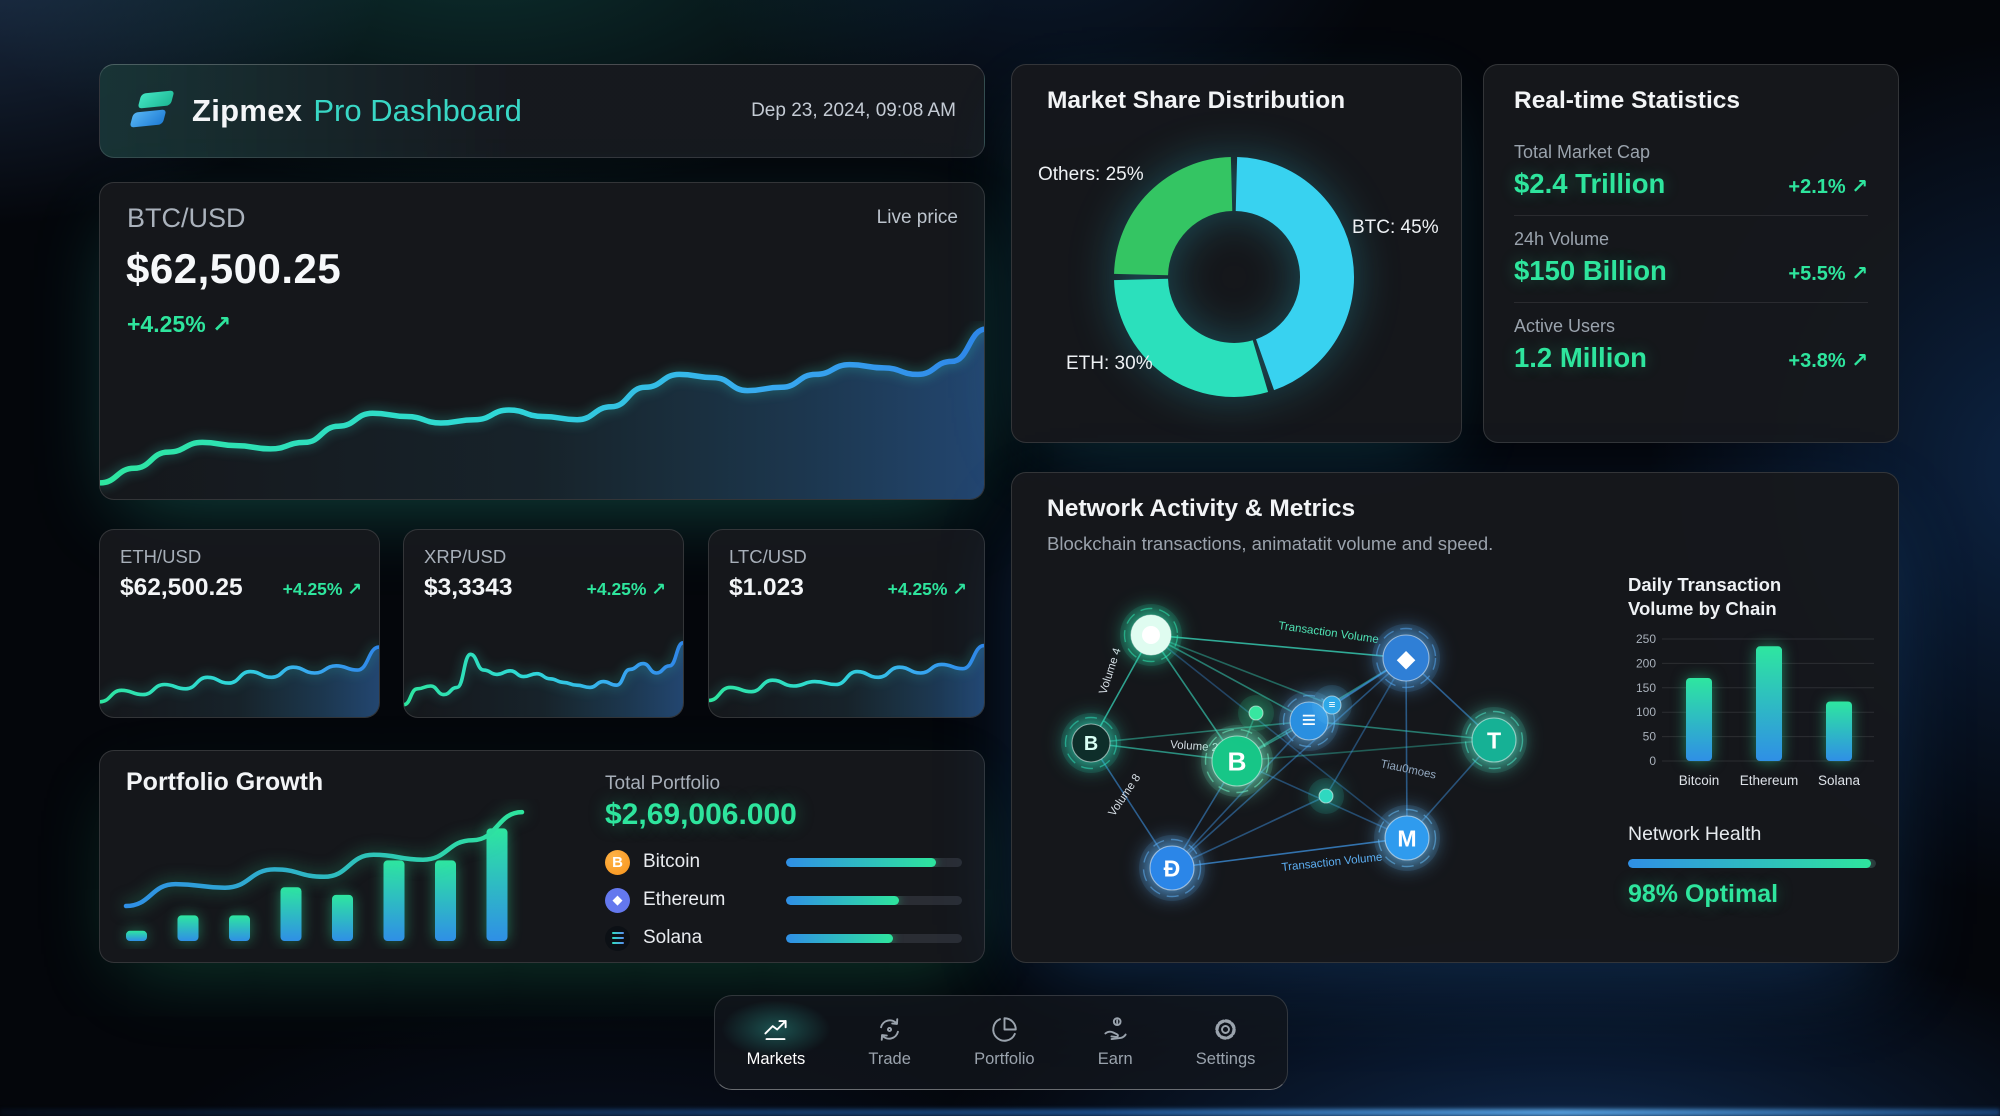  Describe the element at coordinates (1705, 597) in the screenshot. I see `tx-volume-chart-title: Daily Transaction Volume by Chain` at that location.